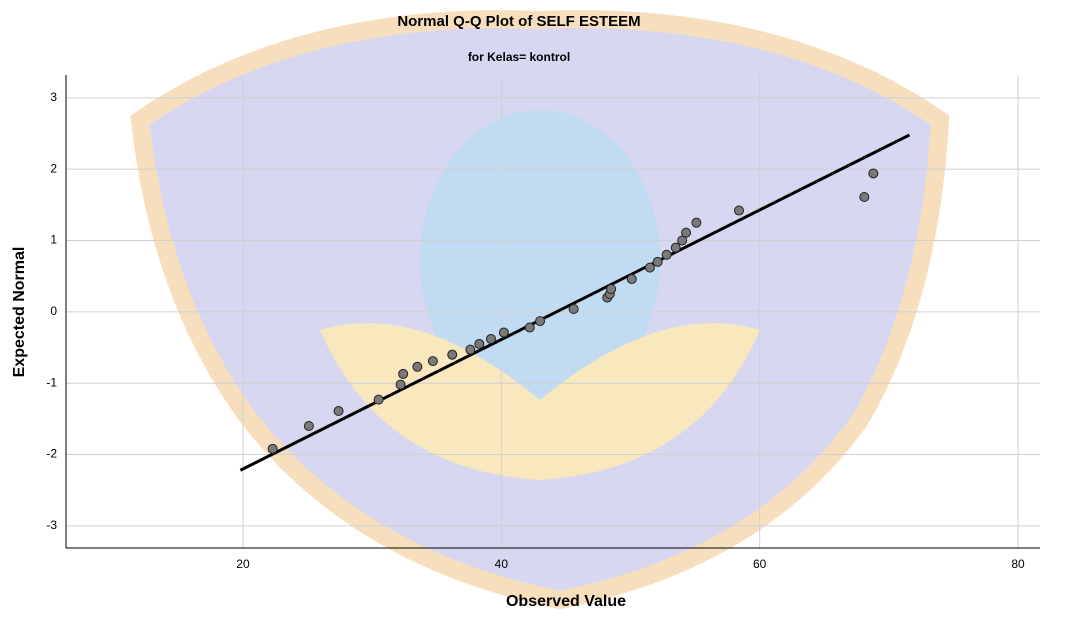 The height and width of the screenshot is (644, 1073). I want to click on x-tick-label: 80, so click(1018, 564).